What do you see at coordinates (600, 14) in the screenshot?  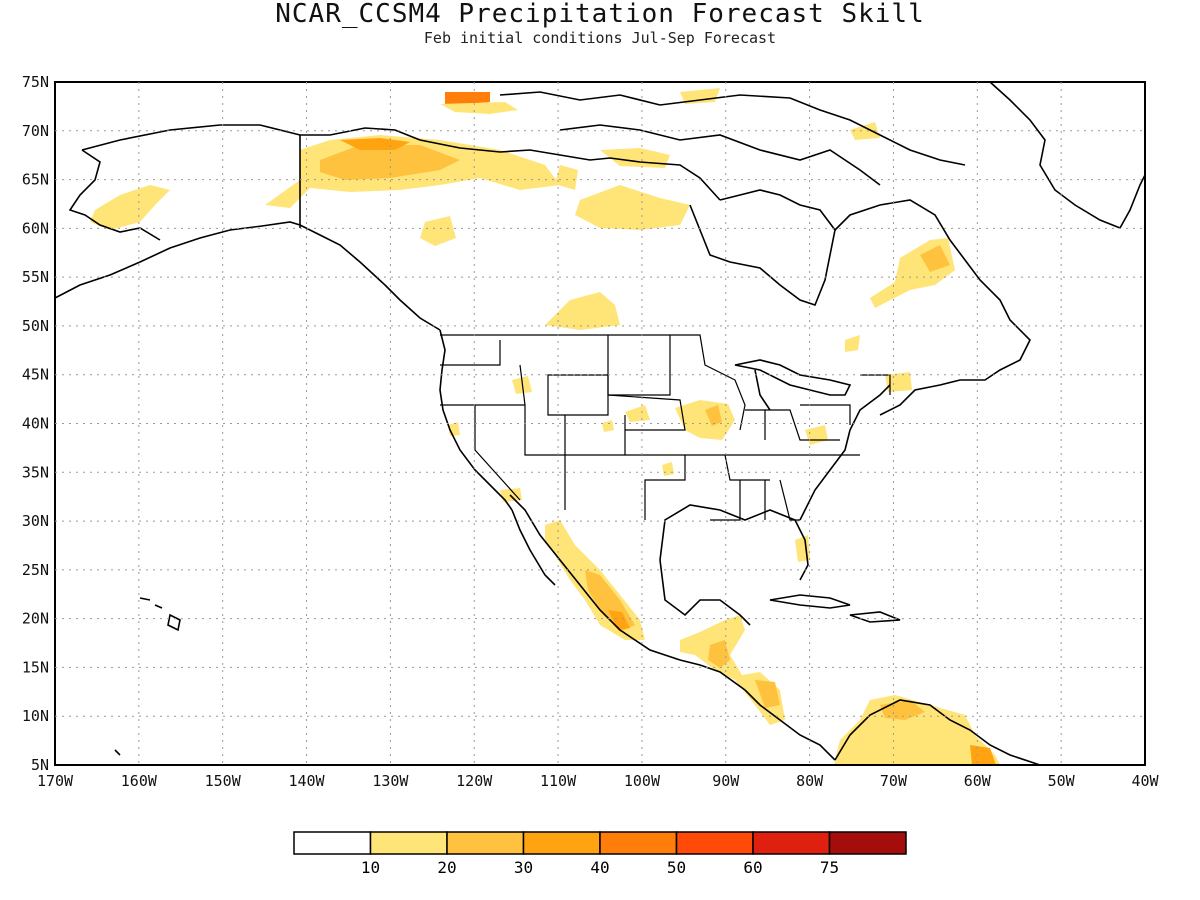 I see `map-title: NCAR_CCSM4 Precipitation Forecast Skill` at bounding box center [600, 14].